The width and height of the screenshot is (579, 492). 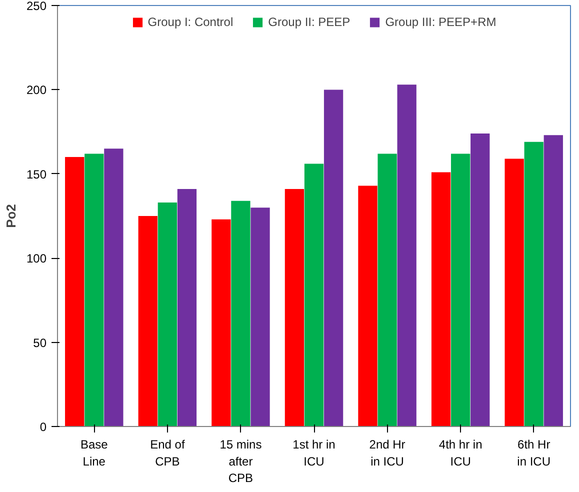 What do you see at coordinates (36, 90) in the screenshot?
I see `y-tick-label: 200` at bounding box center [36, 90].